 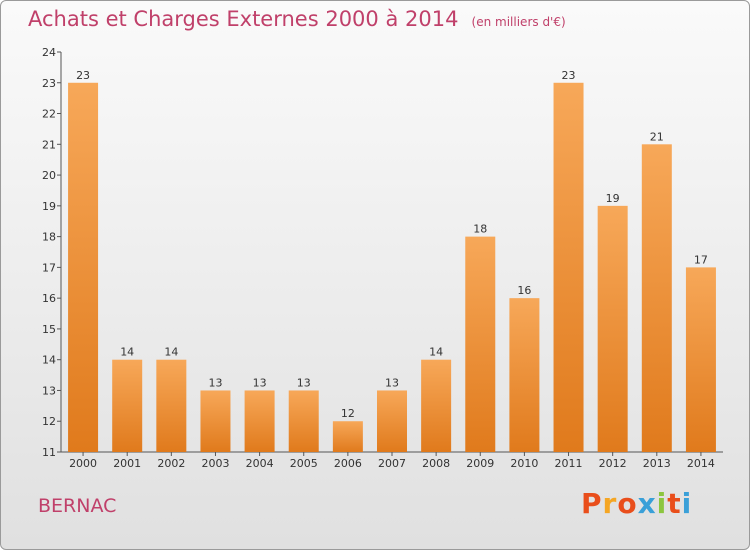 I want to click on data-label: 12, so click(x=348, y=413).